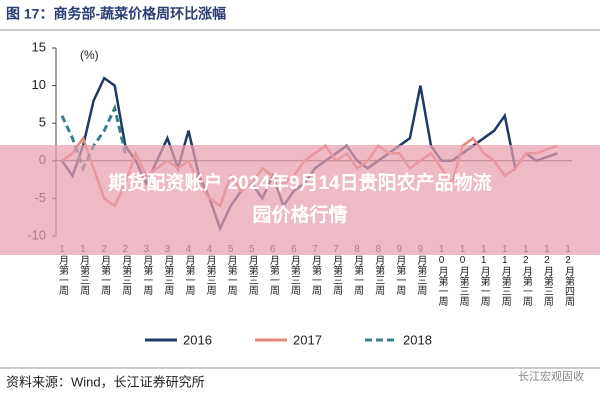  I want to click on x-tick-label: 6月第三周, so click(294, 270).